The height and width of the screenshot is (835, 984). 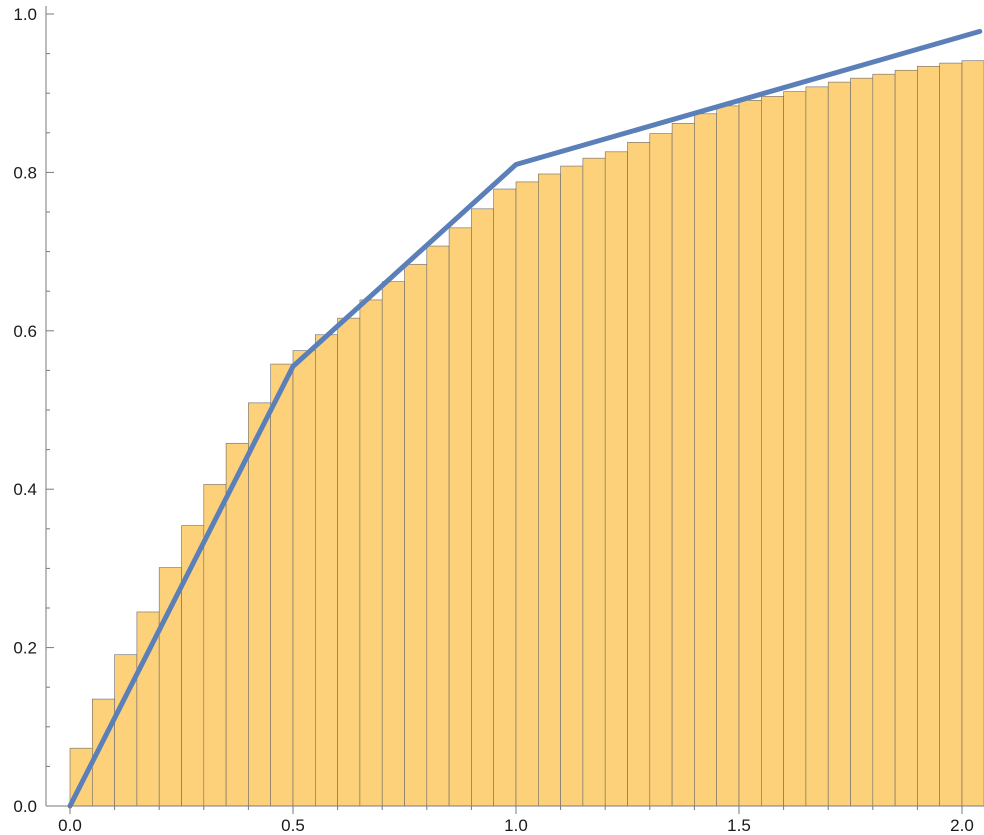 What do you see at coordinates (25, 648) in the screenshot?
I see `y-tick-label: 0.2` at bounding box center [25, 648].